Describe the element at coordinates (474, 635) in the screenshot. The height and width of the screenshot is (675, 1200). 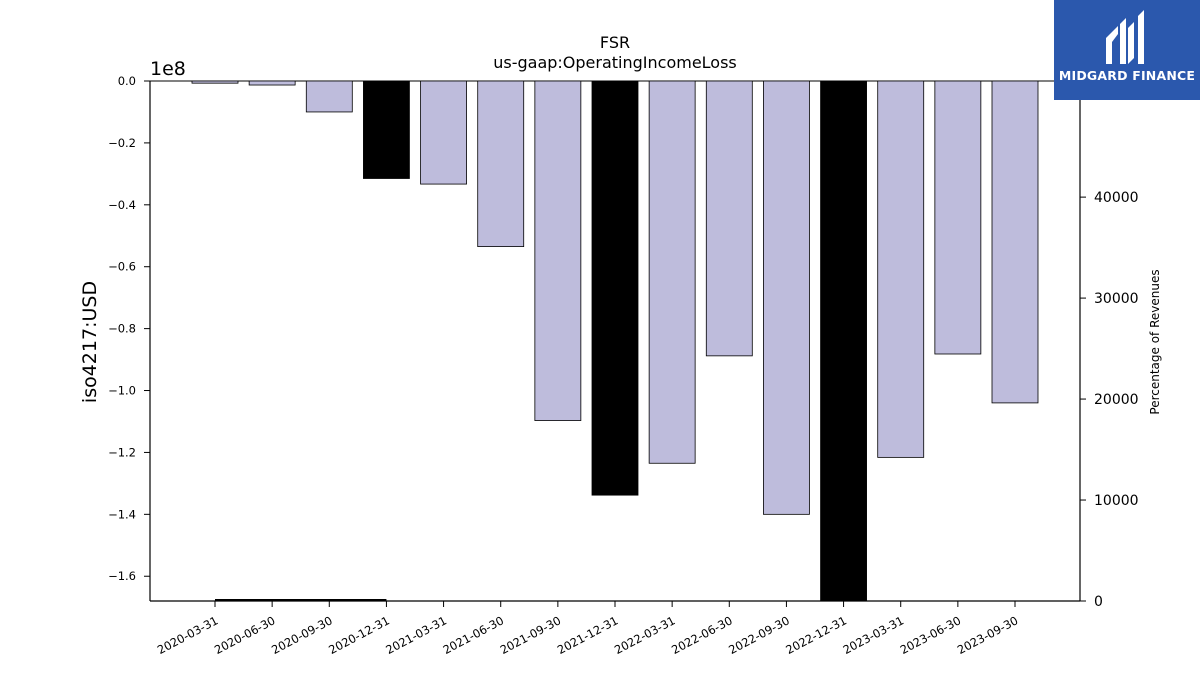
I see `x-tick-label-2021-06-30: 2021-06-30` at that location.